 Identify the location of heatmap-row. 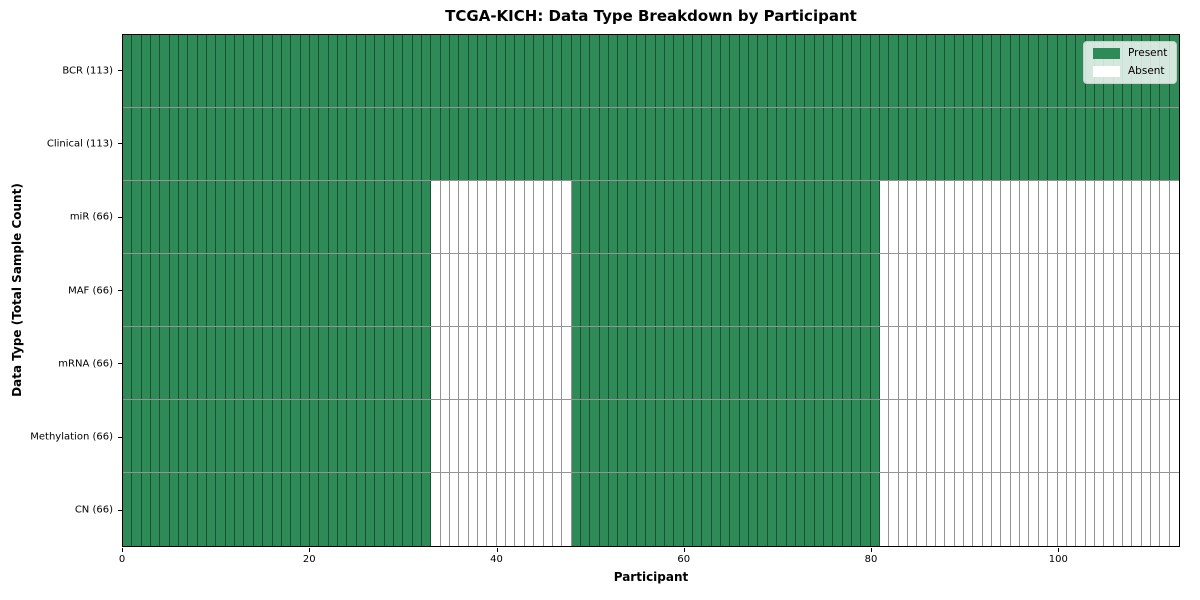
(651, 509).